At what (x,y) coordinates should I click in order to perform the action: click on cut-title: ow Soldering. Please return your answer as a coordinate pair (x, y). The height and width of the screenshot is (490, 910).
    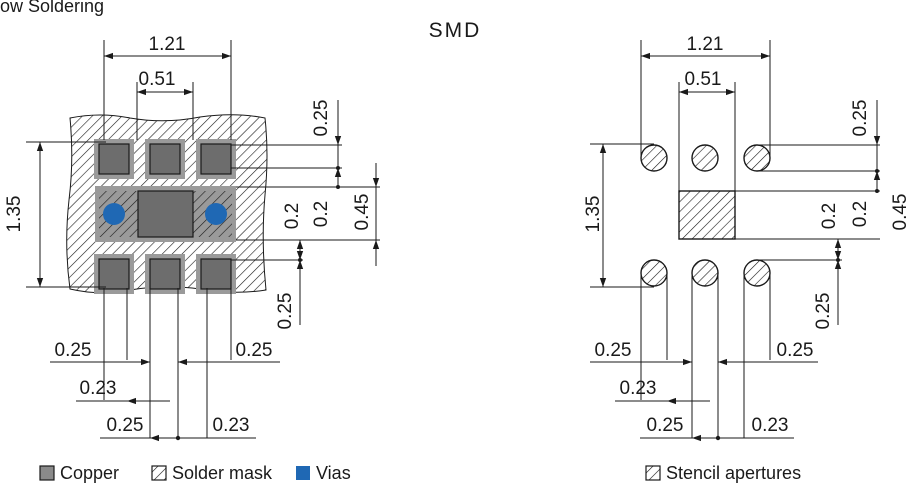
    Looking at the image, I should click on (52, 8).